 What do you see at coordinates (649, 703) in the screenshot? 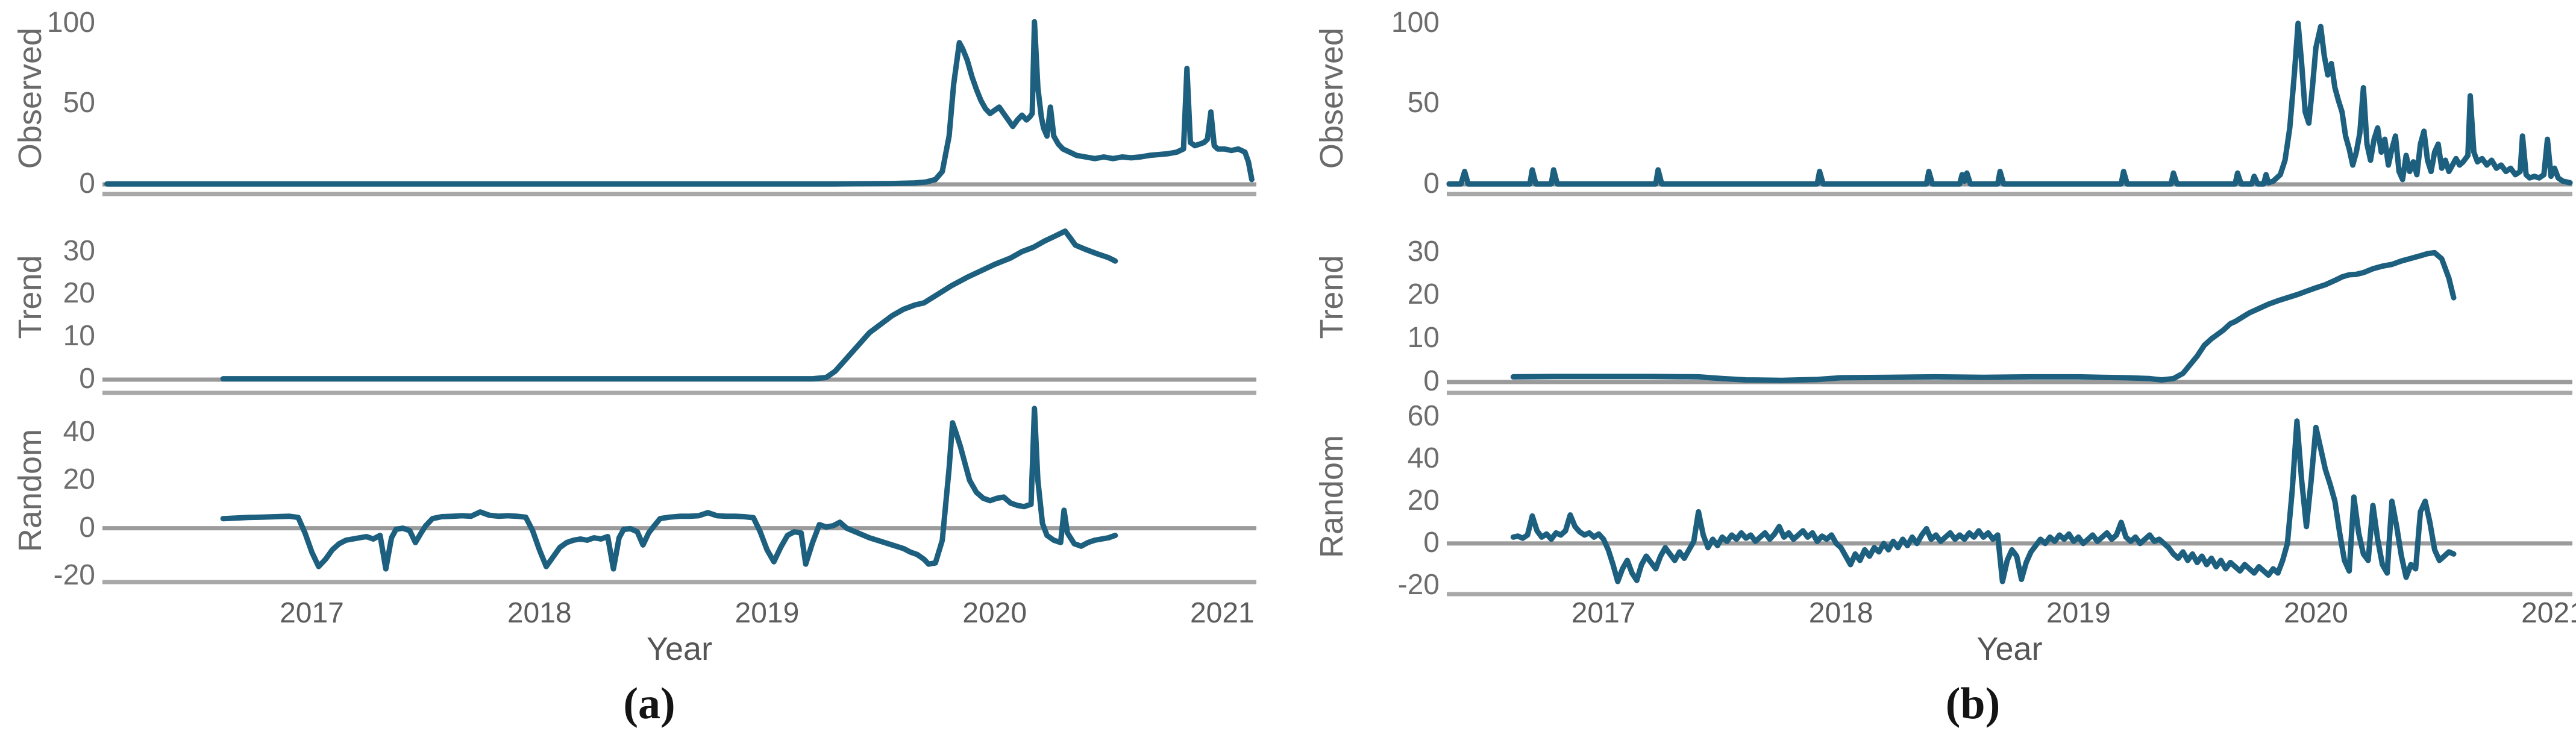
I see `caption-a: (a)` at bounding box center [649, 703].